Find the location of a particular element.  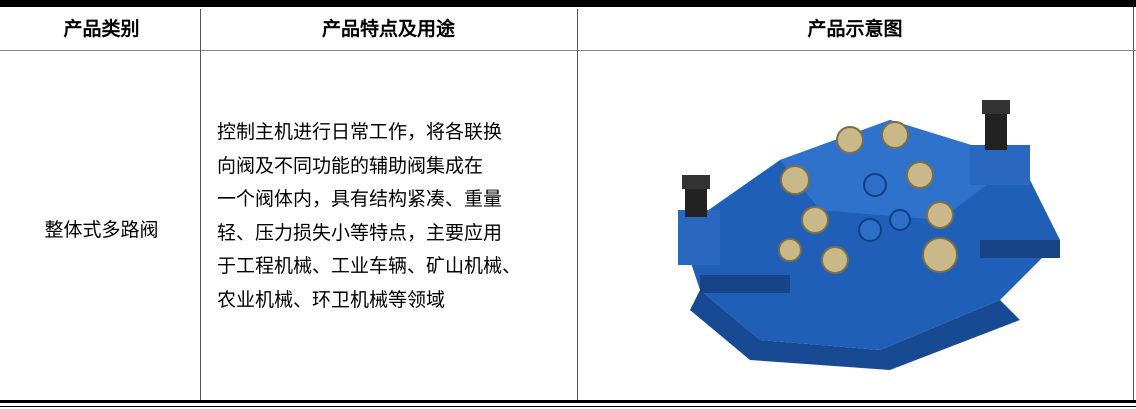

header-rule is located at coordinates (568, 50).